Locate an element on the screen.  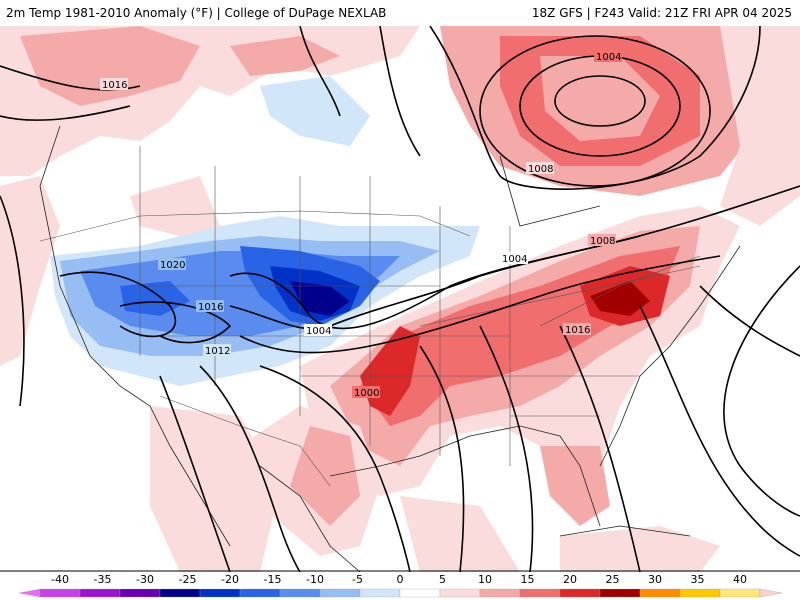
colorbar-tick-label: 0 is located at coordinates (400, 579).